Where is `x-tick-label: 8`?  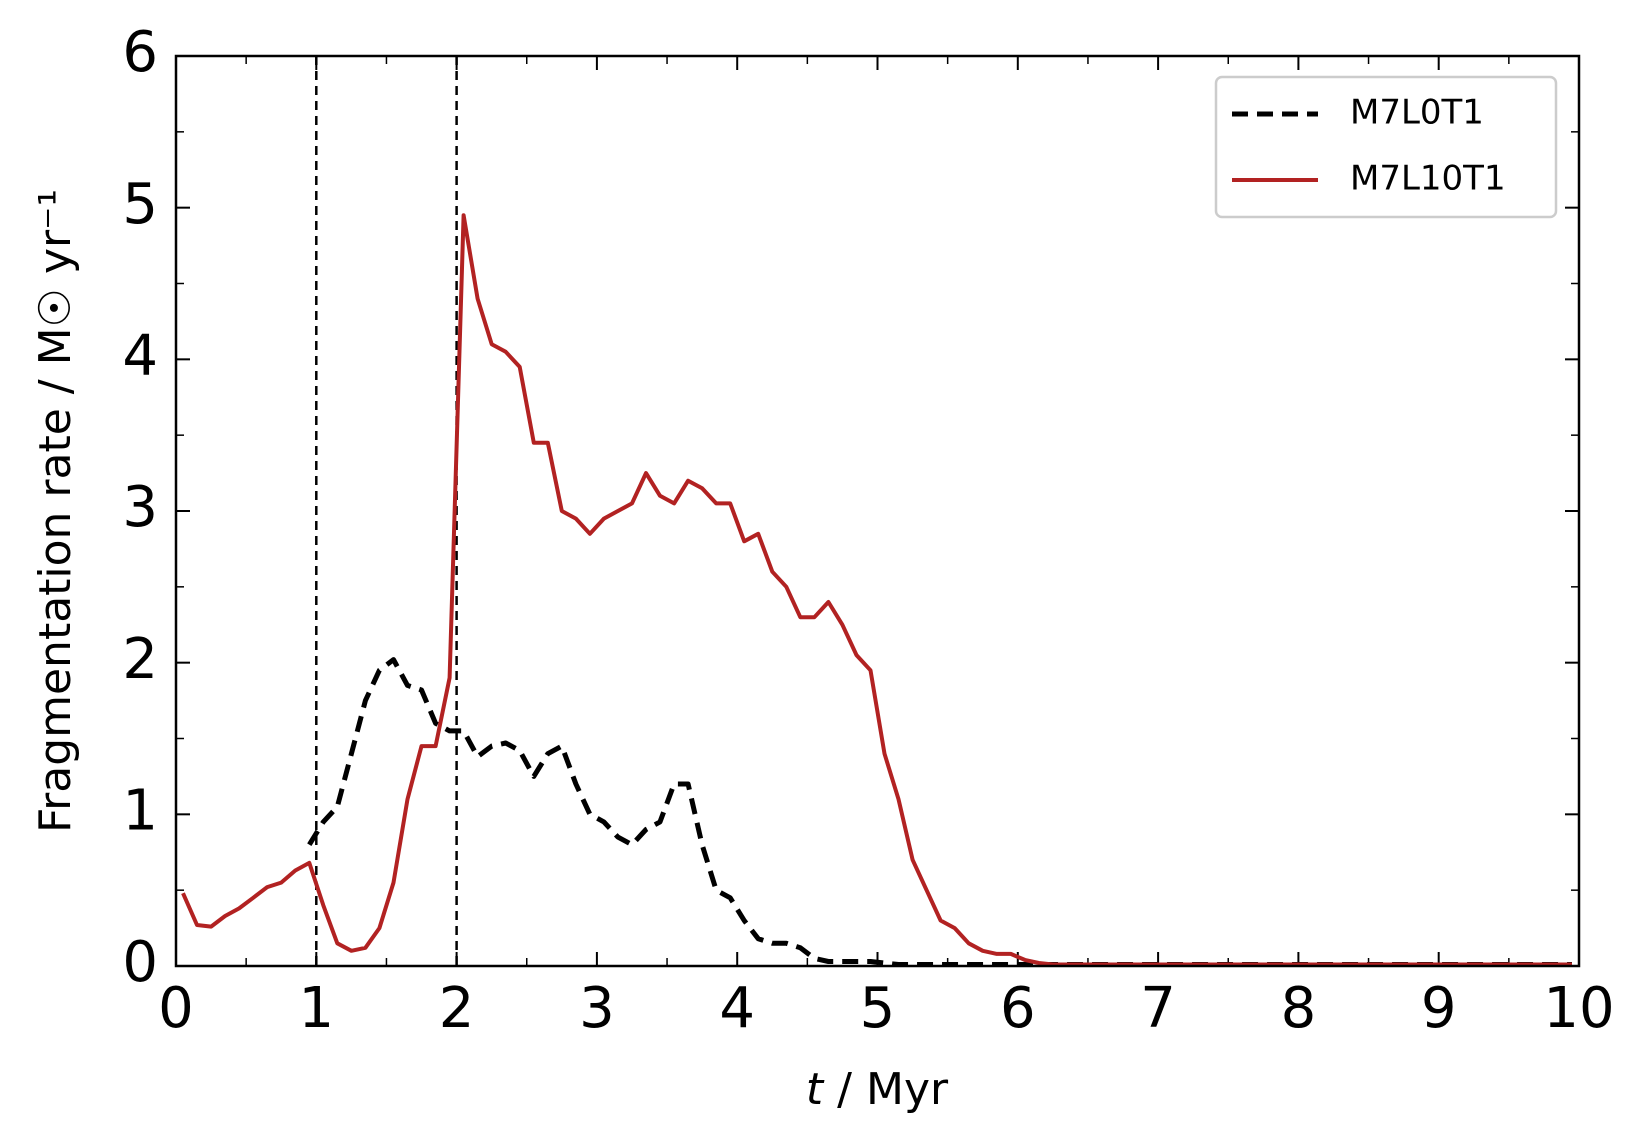
x-tick-label: 8 is located at coordinates (1299, 1008).